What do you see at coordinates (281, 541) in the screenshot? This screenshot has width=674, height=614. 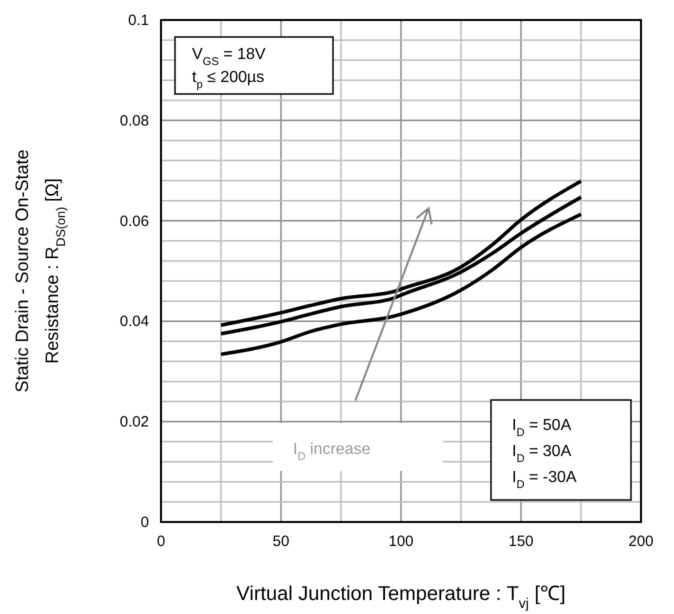 I see `x-tick-label: 50` at bounding box center [281, 541].